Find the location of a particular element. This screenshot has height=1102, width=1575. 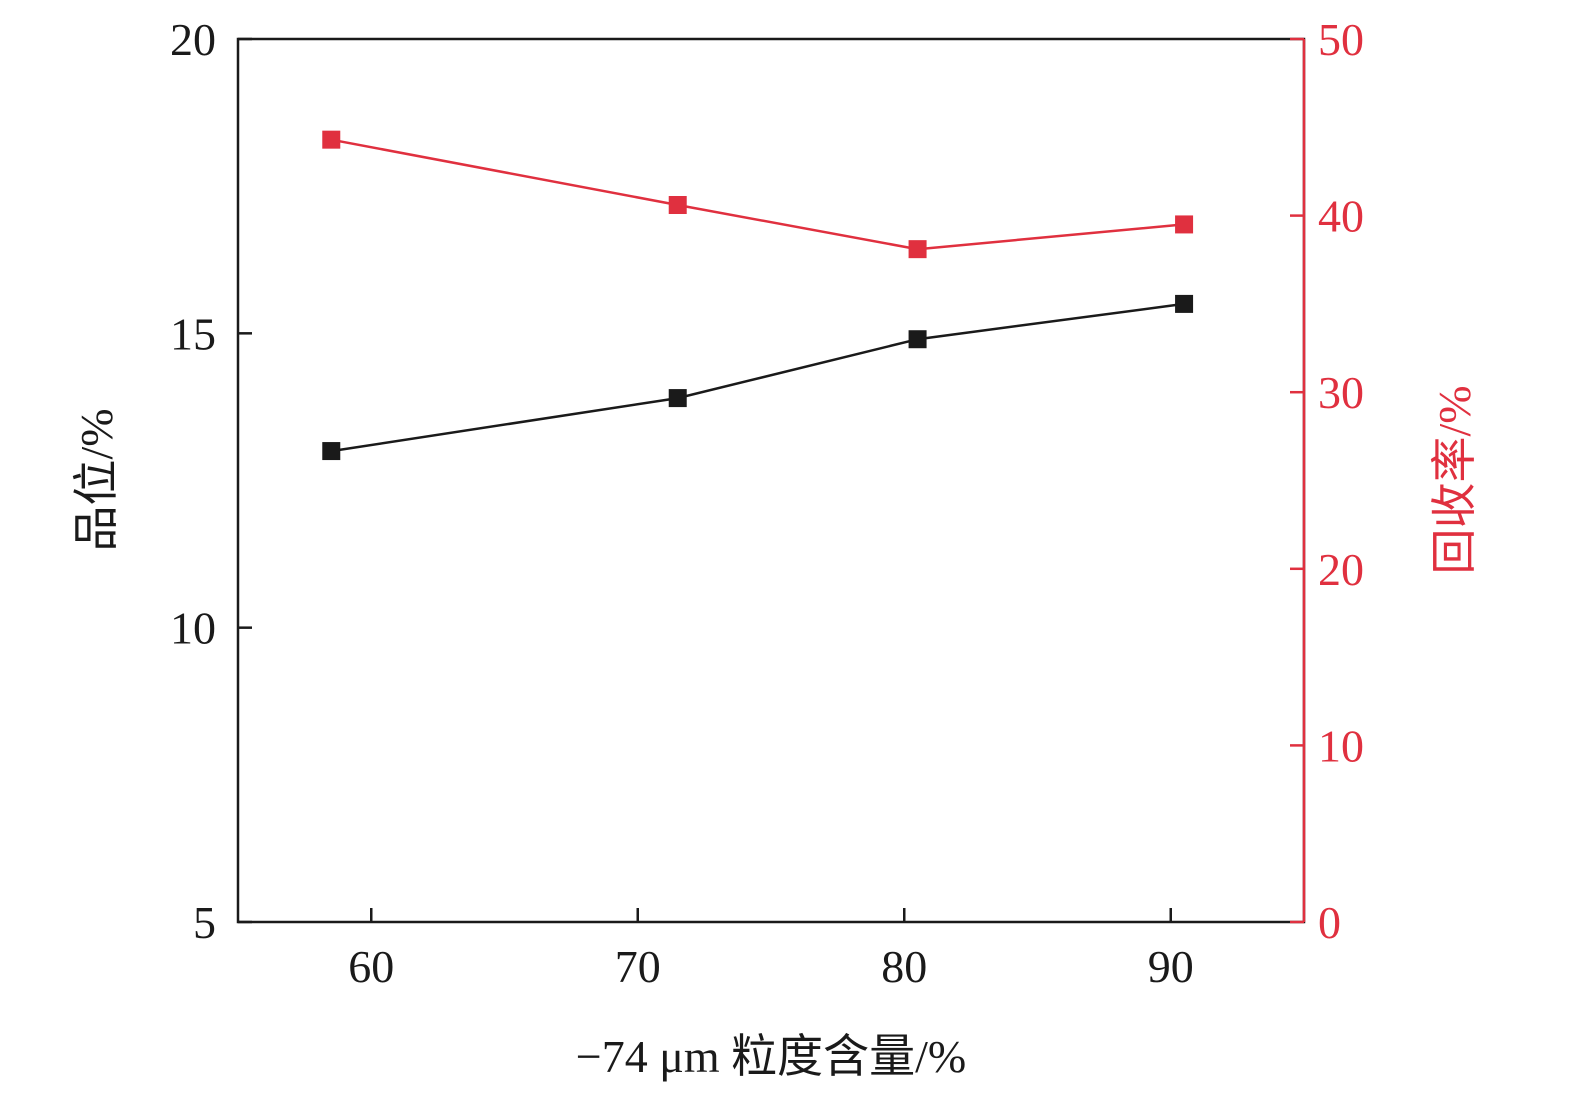

grade-series-line is located at coordinates (758, 377).